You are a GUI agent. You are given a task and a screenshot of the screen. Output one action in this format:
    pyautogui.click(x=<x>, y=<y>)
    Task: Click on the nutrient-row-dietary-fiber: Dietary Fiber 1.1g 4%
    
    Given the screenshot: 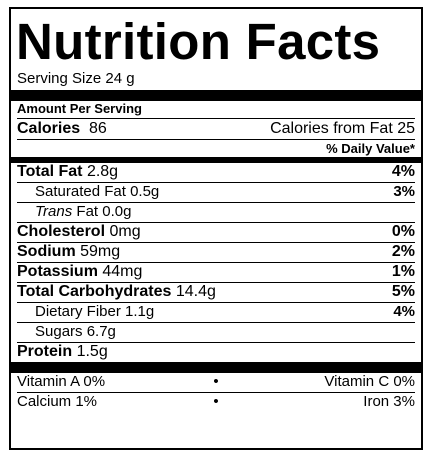 What is the action you would take?
    pyautogui.click(x=216, y=312)
    